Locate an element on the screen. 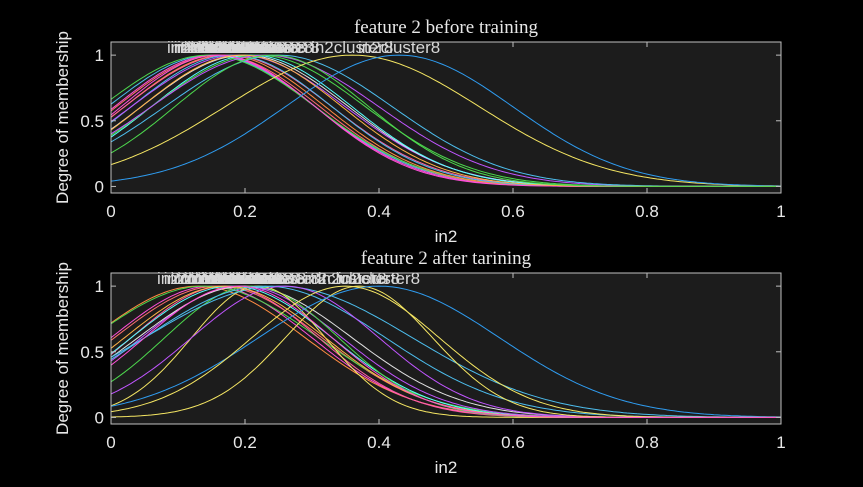  chart-title: feature 2 after tarining is located at coordinates (446, 258).